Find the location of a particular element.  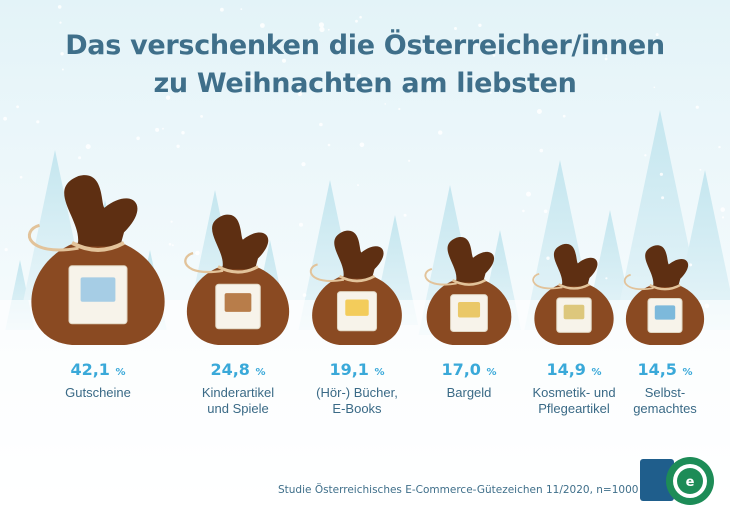

guetezeichen-logo: e is located at coordinates (677, 481).